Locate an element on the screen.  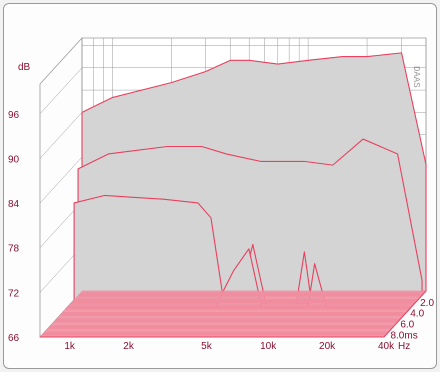
y-tick-label: 84 is located at coordinates (14, 204).